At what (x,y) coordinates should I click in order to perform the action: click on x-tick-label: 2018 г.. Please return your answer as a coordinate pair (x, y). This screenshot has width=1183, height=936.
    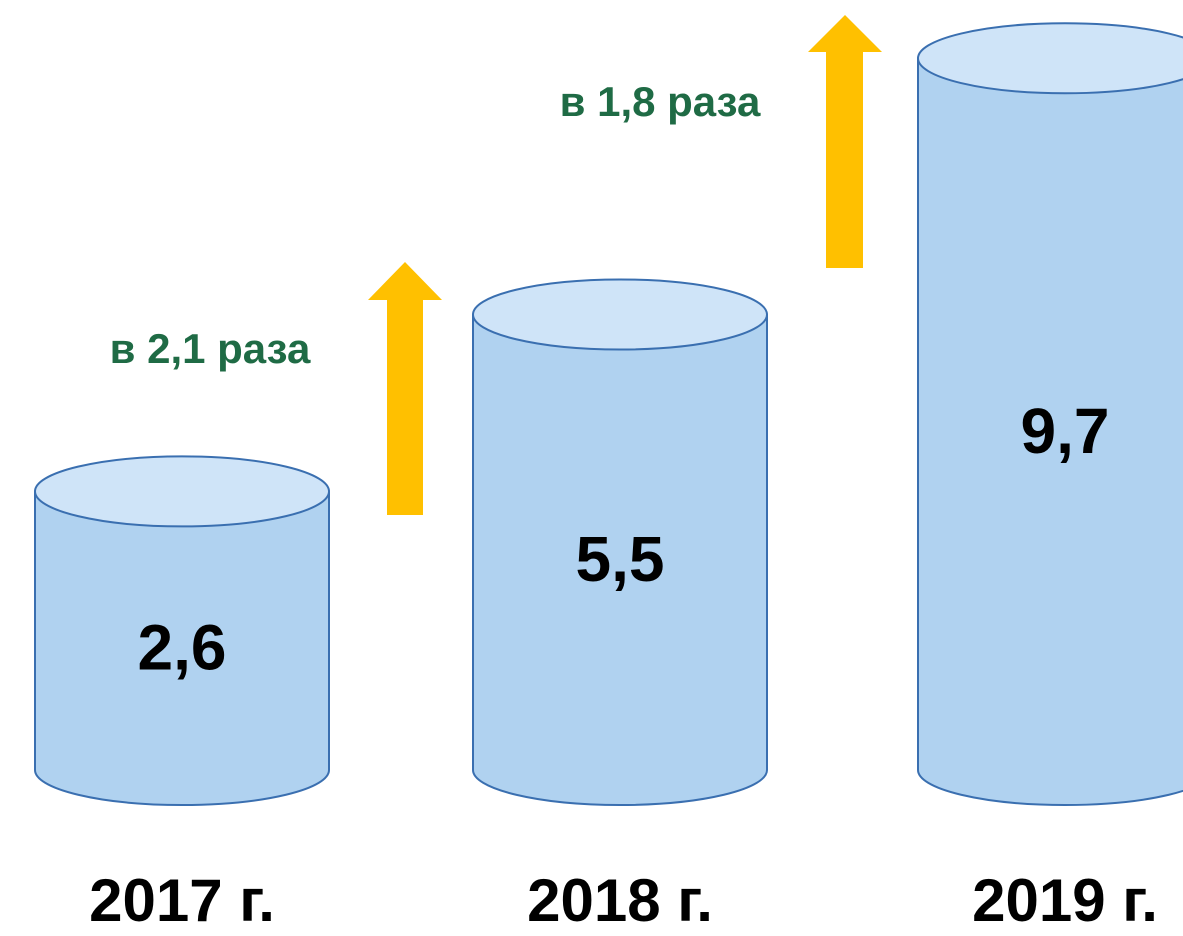
    Looking at the image, I should click on (620, 900).